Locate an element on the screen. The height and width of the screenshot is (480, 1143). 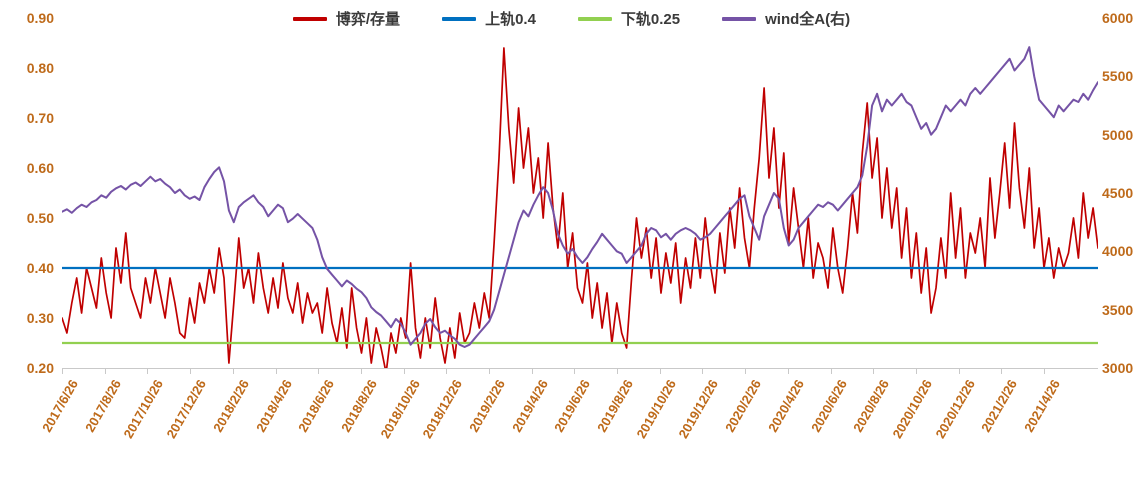
y-axis-tick-label: 3500 is located at coordinates (1118, 309).